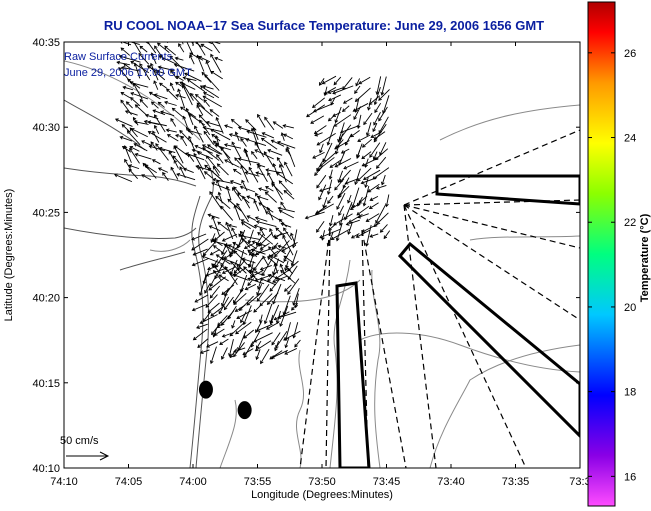  I want to click on colorbar-tick-label: 24, so click(630, 139).